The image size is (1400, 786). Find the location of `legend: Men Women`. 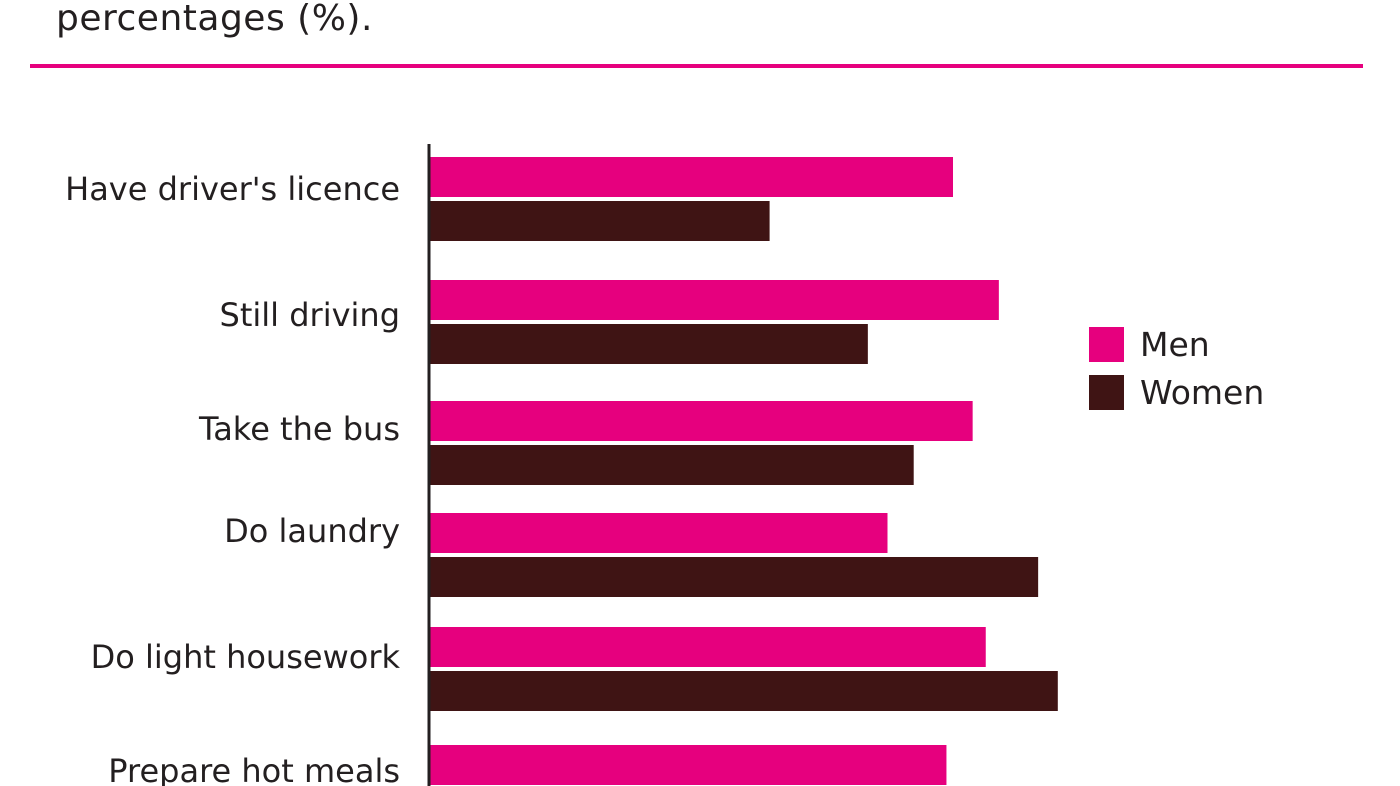

legend: Men Women is located at coordinates (1176, 368).